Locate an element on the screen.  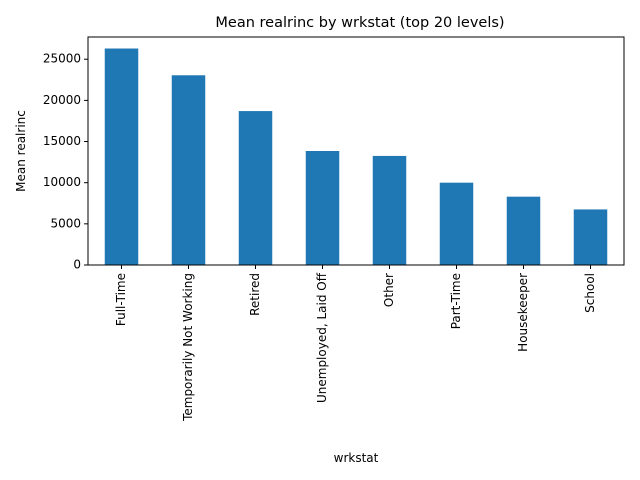
x-tick-label: Retired is located at coordinates (255, 294).